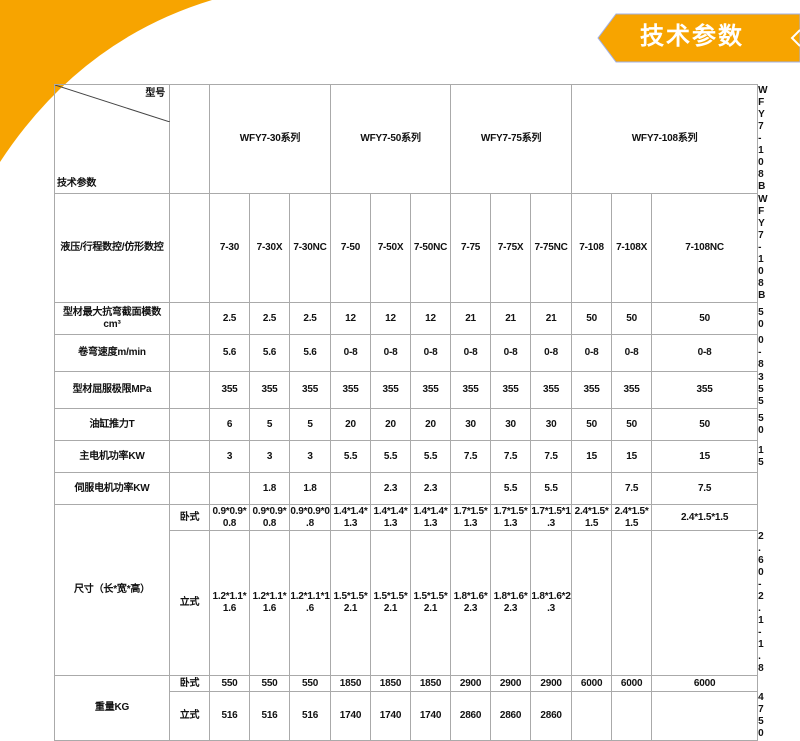 The image size is (800, 741). I want to click on row-label: 型材最大抗弯截面模数cm³, so click(112, 318).